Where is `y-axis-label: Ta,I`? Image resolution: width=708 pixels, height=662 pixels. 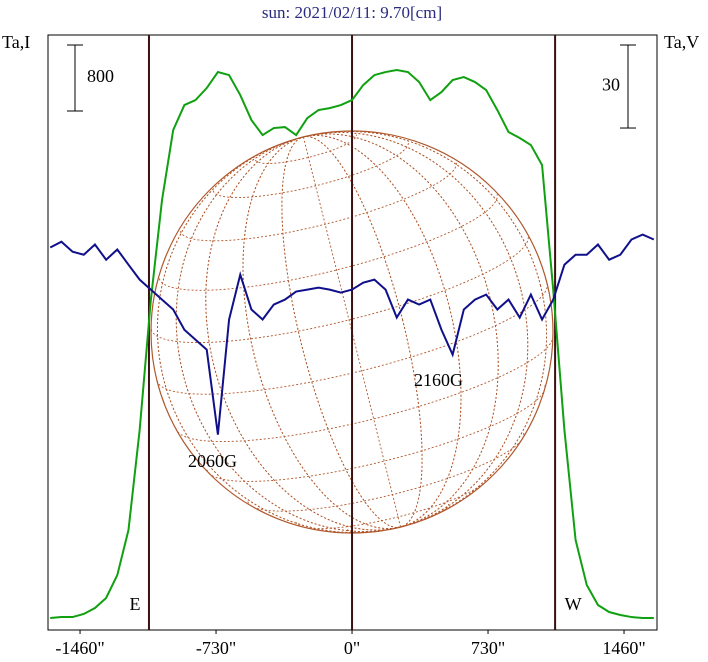
y-axis-label: Ta,I is located at coordinates (16, 42).